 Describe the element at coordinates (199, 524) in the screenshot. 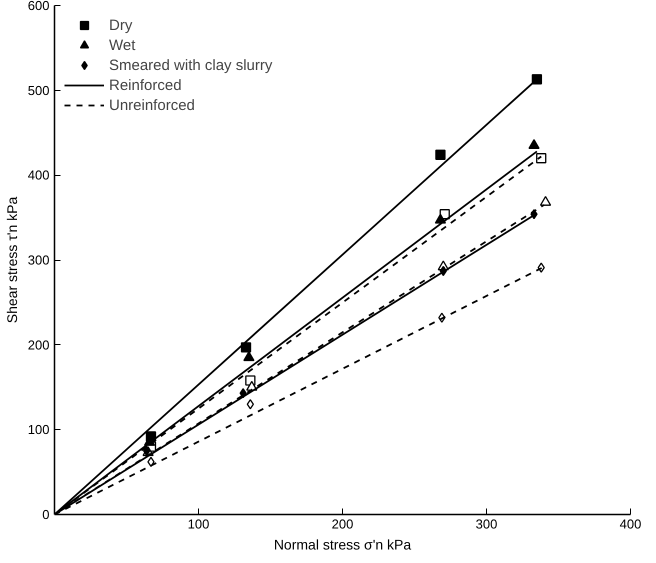

I see `x-tick-label: 100` at that location.